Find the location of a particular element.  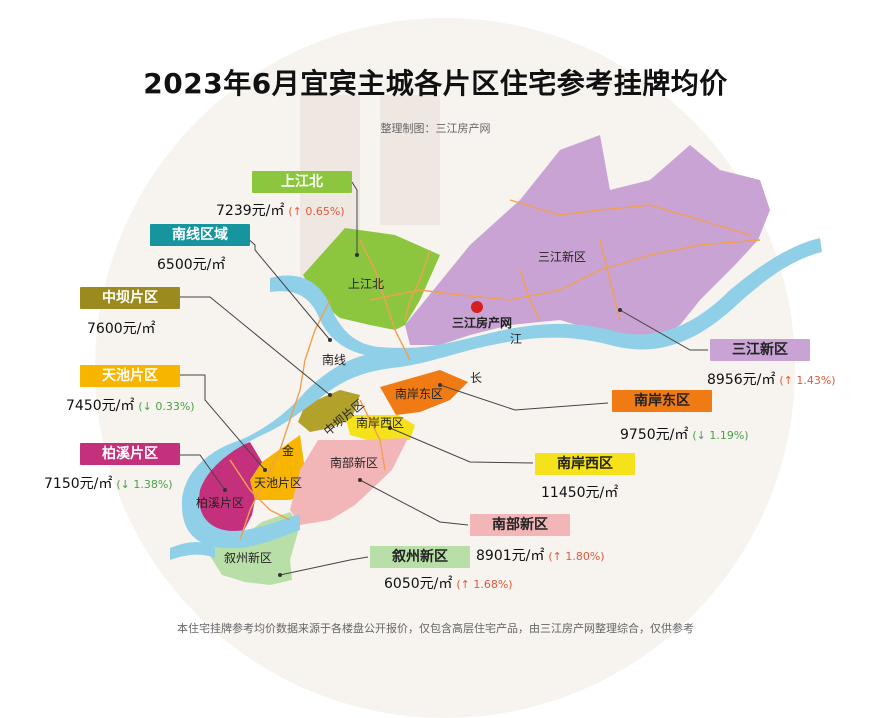

map-label-nanan-east: 南岸东区 is located at coordinates (419, 393).